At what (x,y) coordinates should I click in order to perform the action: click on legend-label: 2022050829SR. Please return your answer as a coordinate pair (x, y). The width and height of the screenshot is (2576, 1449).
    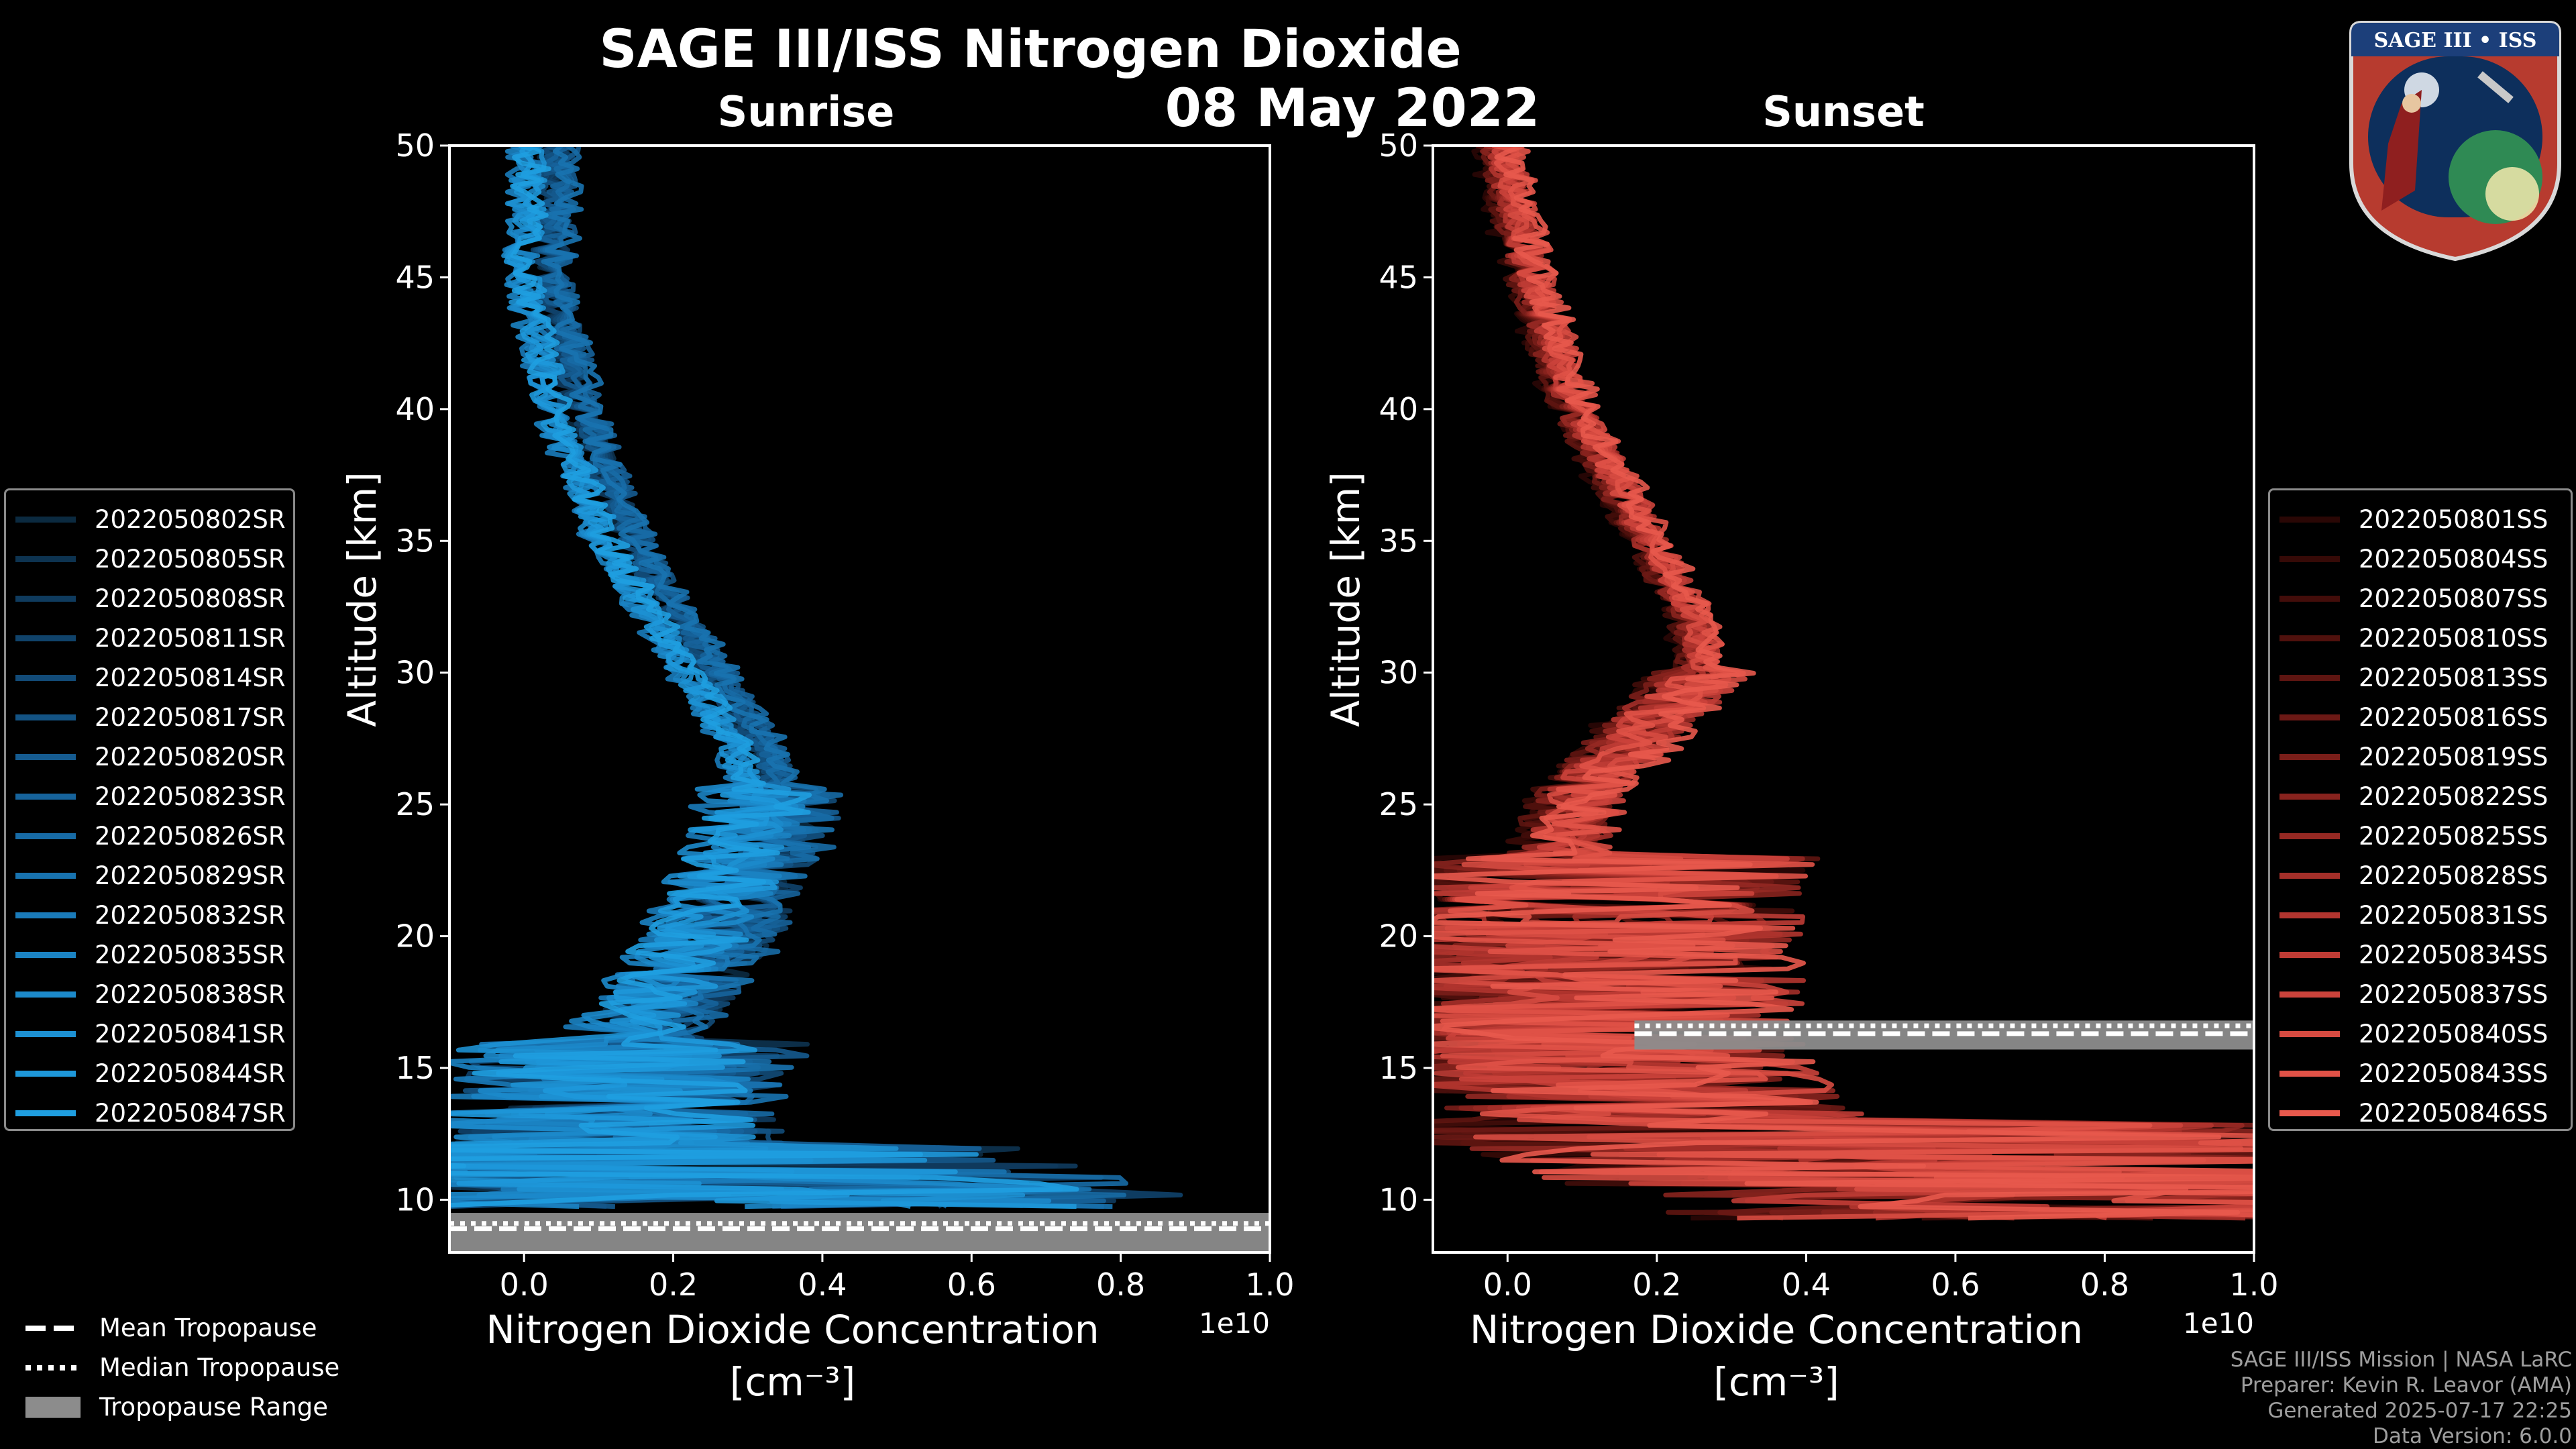
    Looking at the image, I should click on (190, 875).